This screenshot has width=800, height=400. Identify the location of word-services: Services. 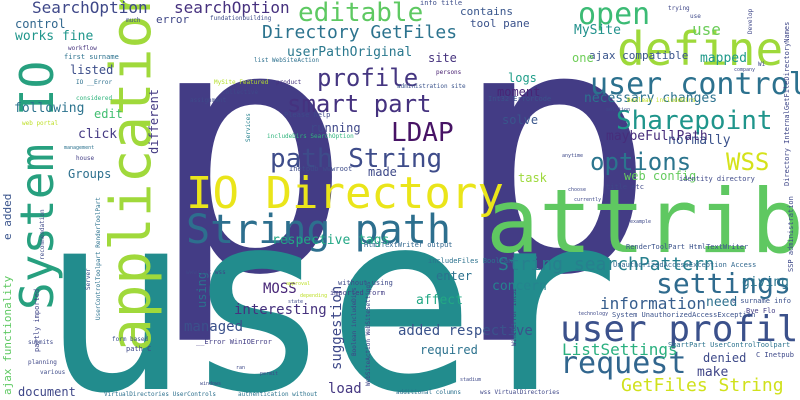
(248, 127).